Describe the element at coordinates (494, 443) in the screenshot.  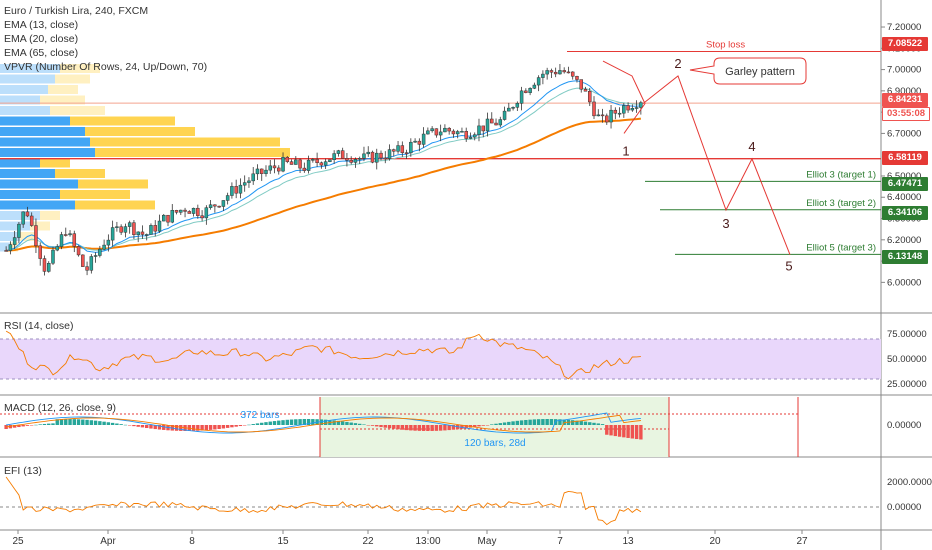
I see `macd-range-span-text: 120 bars, 28d` at that location.